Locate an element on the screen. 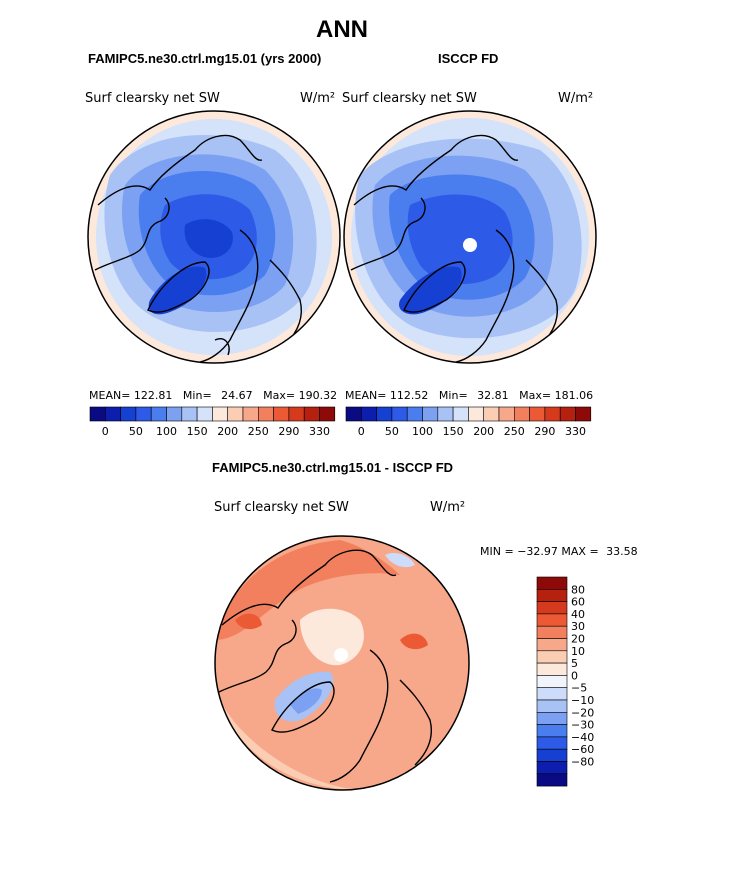 Image resolution: width=733 pixels, height=882 pixels. left-mean-label: MEAN= is located at coordinates (110, 395).